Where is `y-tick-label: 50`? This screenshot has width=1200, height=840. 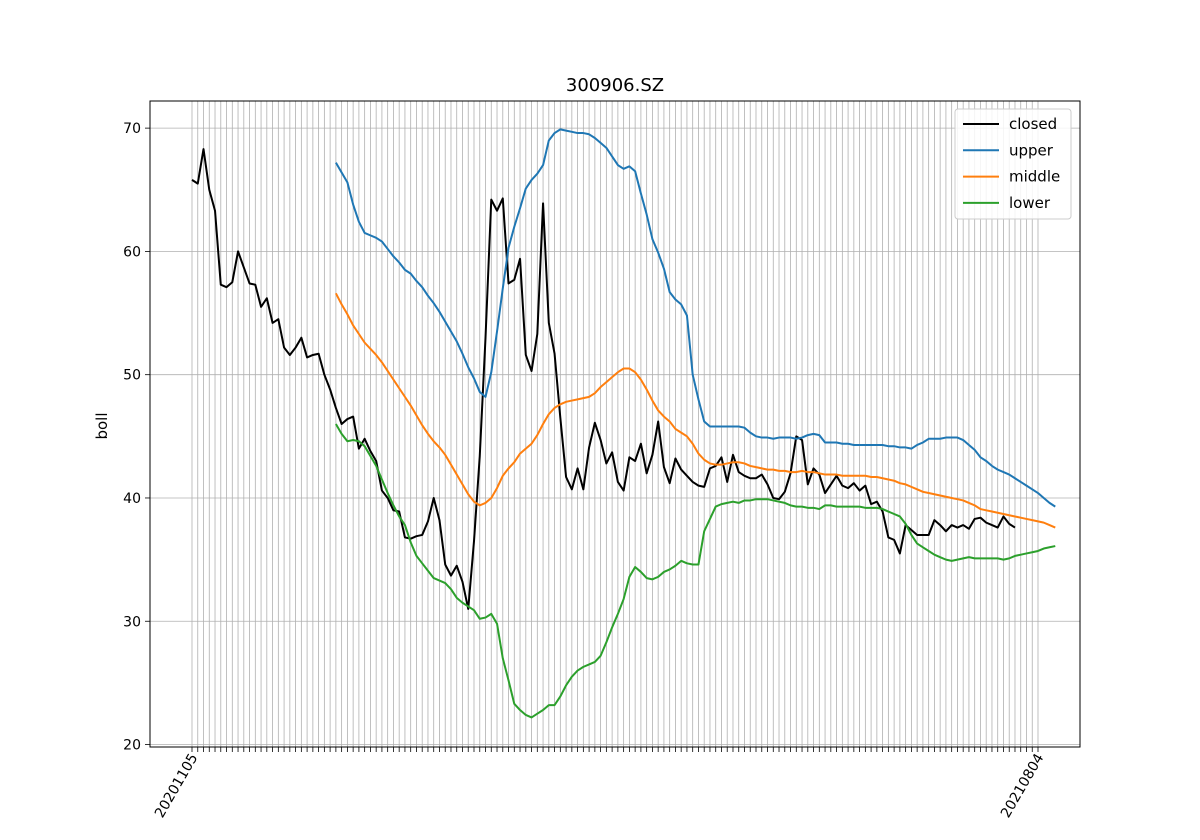
y-tick-label: 50 is located at coordinates (132, 376).